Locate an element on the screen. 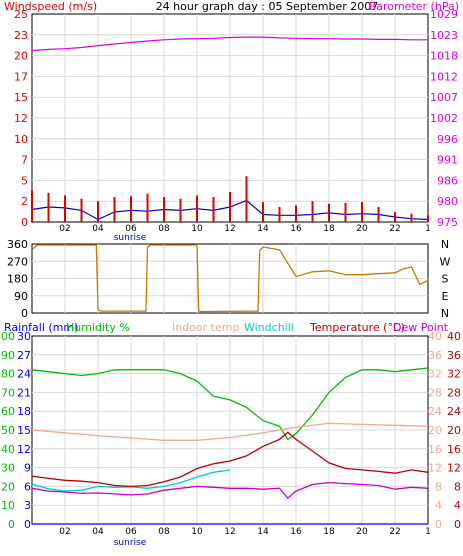 This screenshot has height=556, width=463. windspeed-tick-label: 2 is located at coordinates (24, 201).